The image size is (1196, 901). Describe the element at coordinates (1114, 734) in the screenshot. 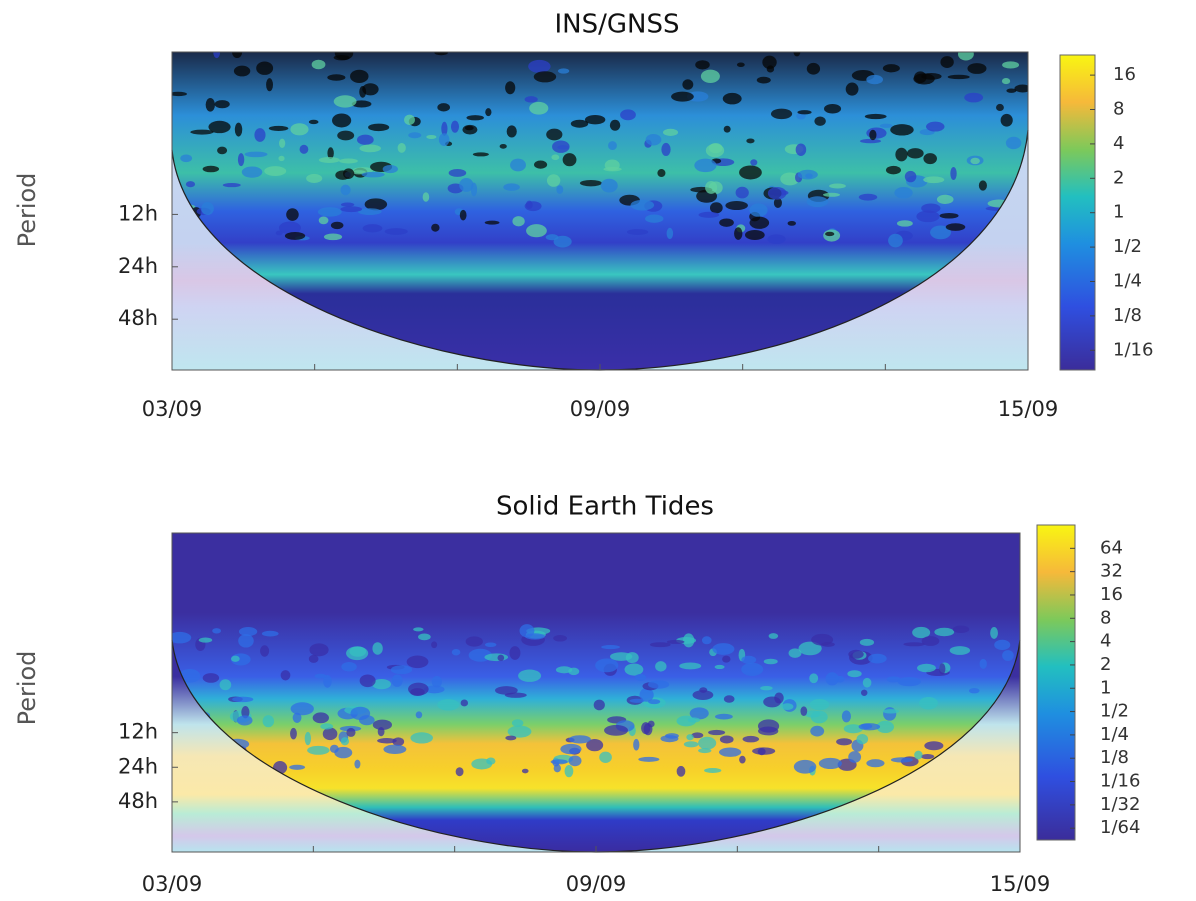

I see `colorbar-tick-label: 1/4` at that location.